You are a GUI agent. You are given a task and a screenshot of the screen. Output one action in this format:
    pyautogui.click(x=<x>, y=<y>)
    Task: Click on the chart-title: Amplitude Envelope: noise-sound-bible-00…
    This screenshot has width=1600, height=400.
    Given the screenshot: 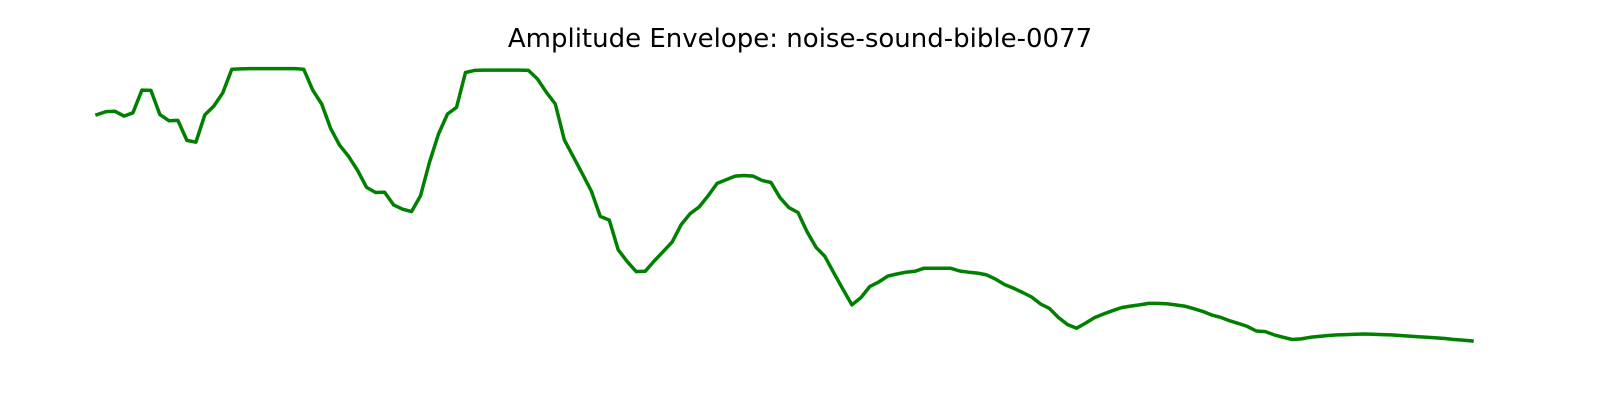 What is the action you would take?
    pyautogui.click(x=800, y=39)
    